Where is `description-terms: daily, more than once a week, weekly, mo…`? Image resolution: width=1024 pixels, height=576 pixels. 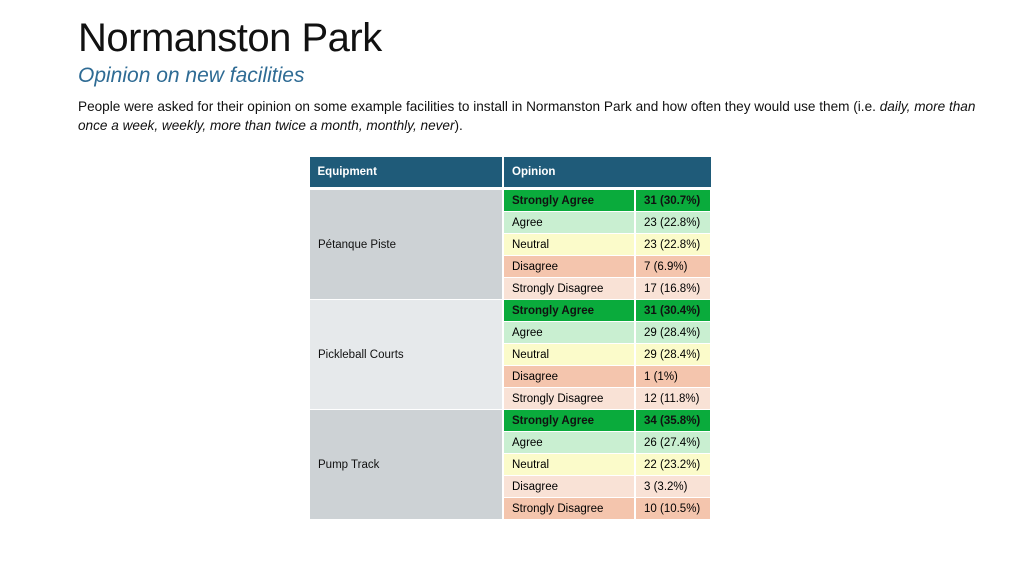
description-terms: daily, more than once a week, weekly, mo… is located at coordinates (527, 116).